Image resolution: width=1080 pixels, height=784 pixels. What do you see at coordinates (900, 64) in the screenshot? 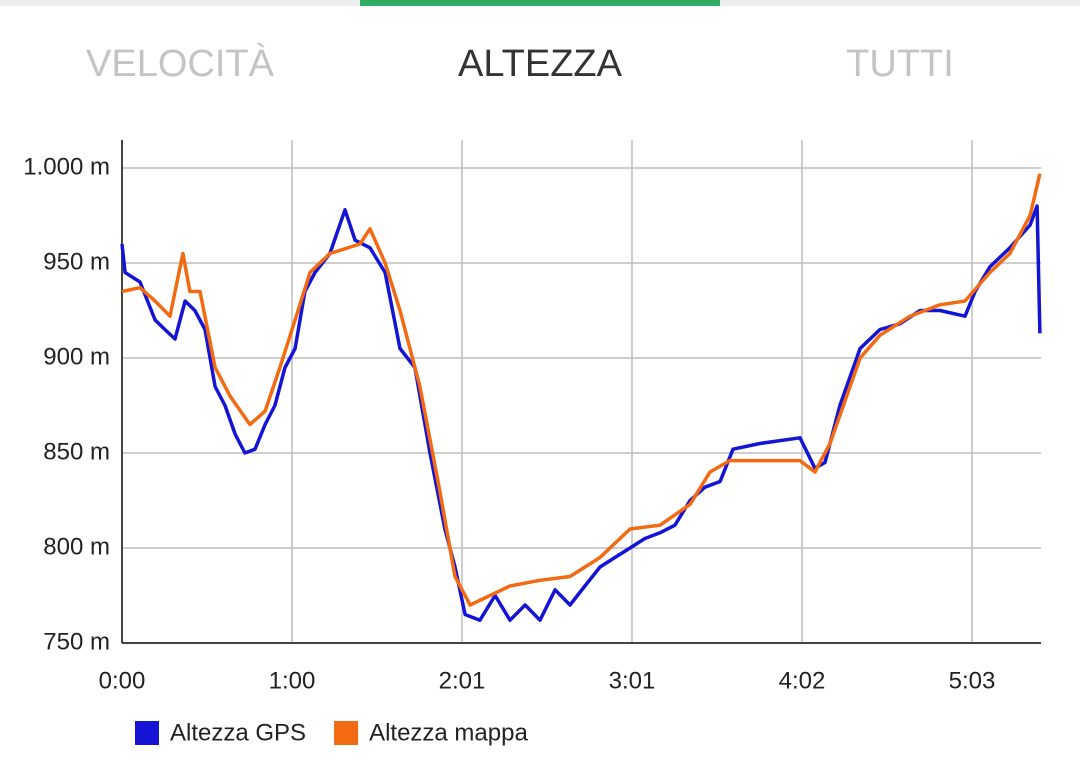
I see `tab: TUTTI` at bounding box center [900, 64].